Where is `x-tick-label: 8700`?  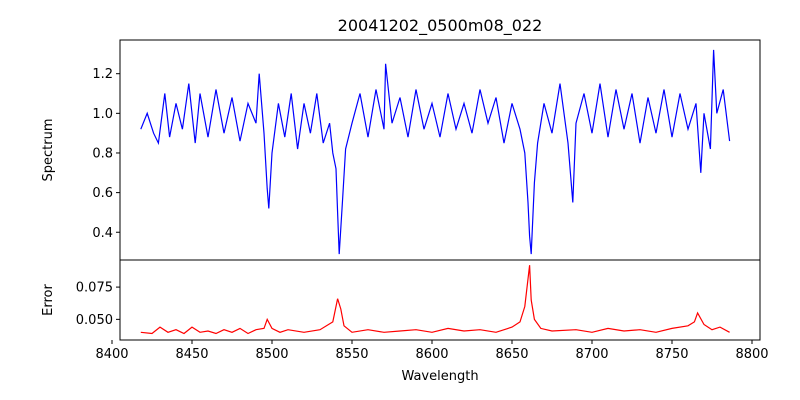
x-tick-label: 8700 is located at coordinates (591, 354).